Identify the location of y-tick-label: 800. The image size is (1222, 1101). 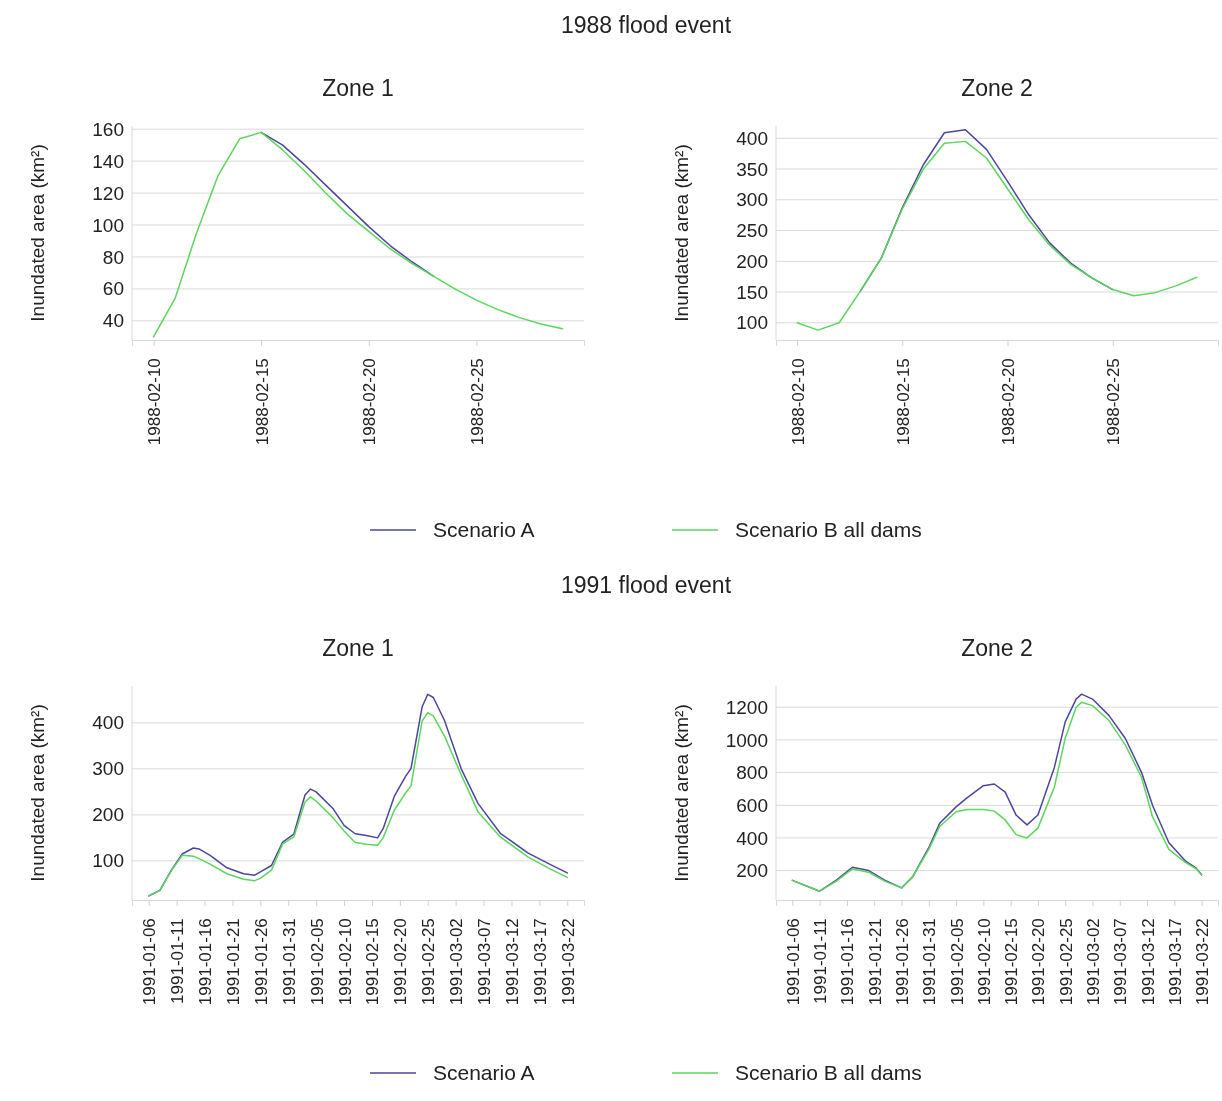
(752, 773).